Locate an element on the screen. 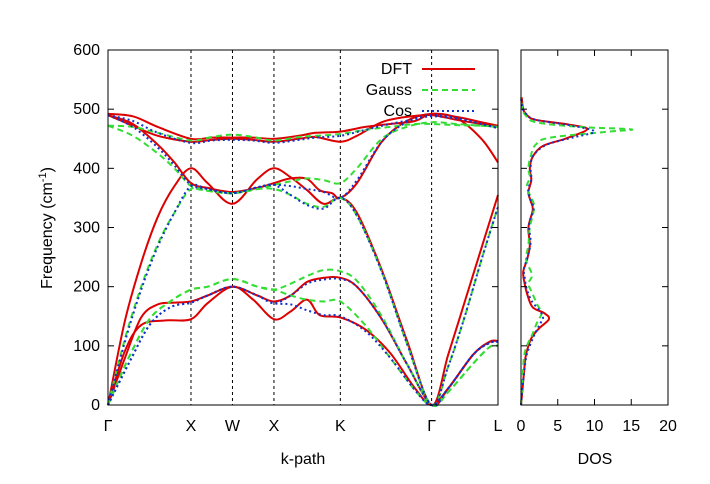 The image size is (710, 484). dos-tick-label: 10 is located at coordinates (595, 426).